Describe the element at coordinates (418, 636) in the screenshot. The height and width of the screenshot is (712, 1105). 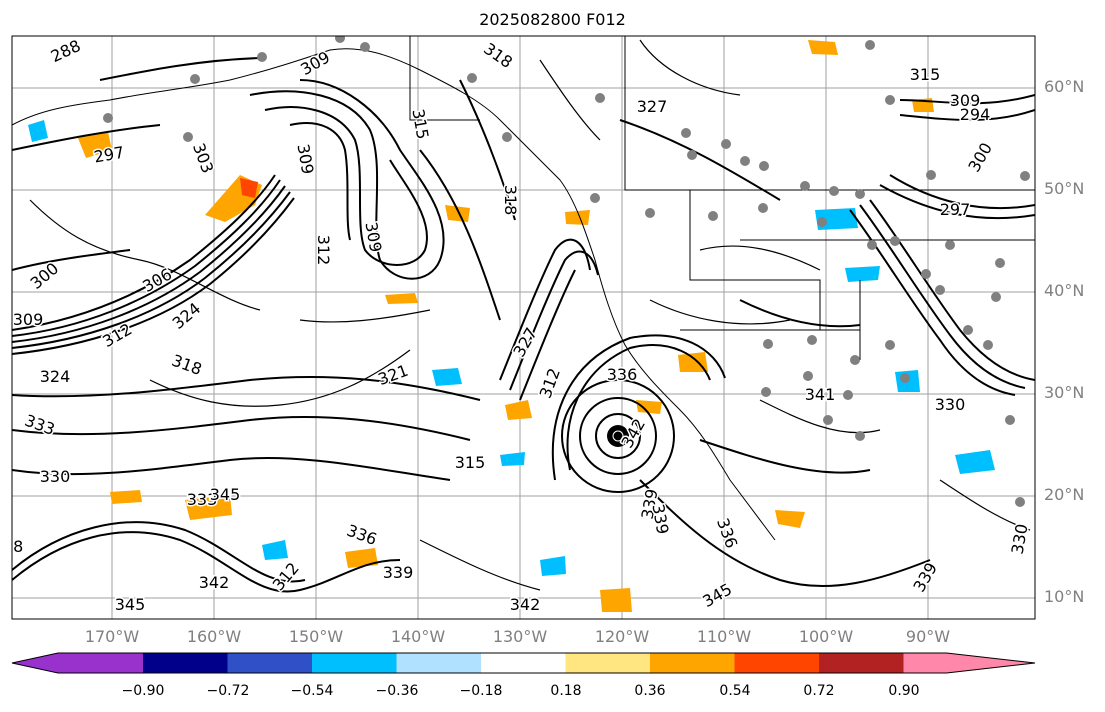
I see `lon-label-140w: 140°W` at that location.